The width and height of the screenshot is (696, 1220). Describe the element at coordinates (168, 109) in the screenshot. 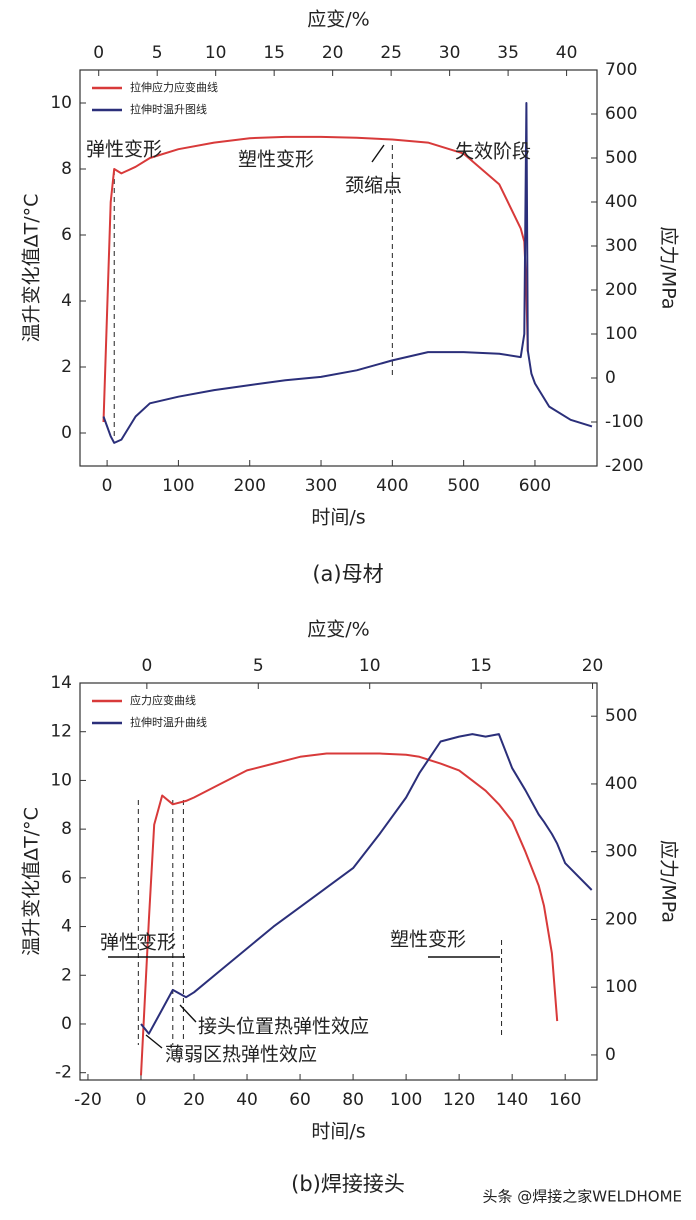

I see `legend-label: 拉伸时温升图线` at that location.